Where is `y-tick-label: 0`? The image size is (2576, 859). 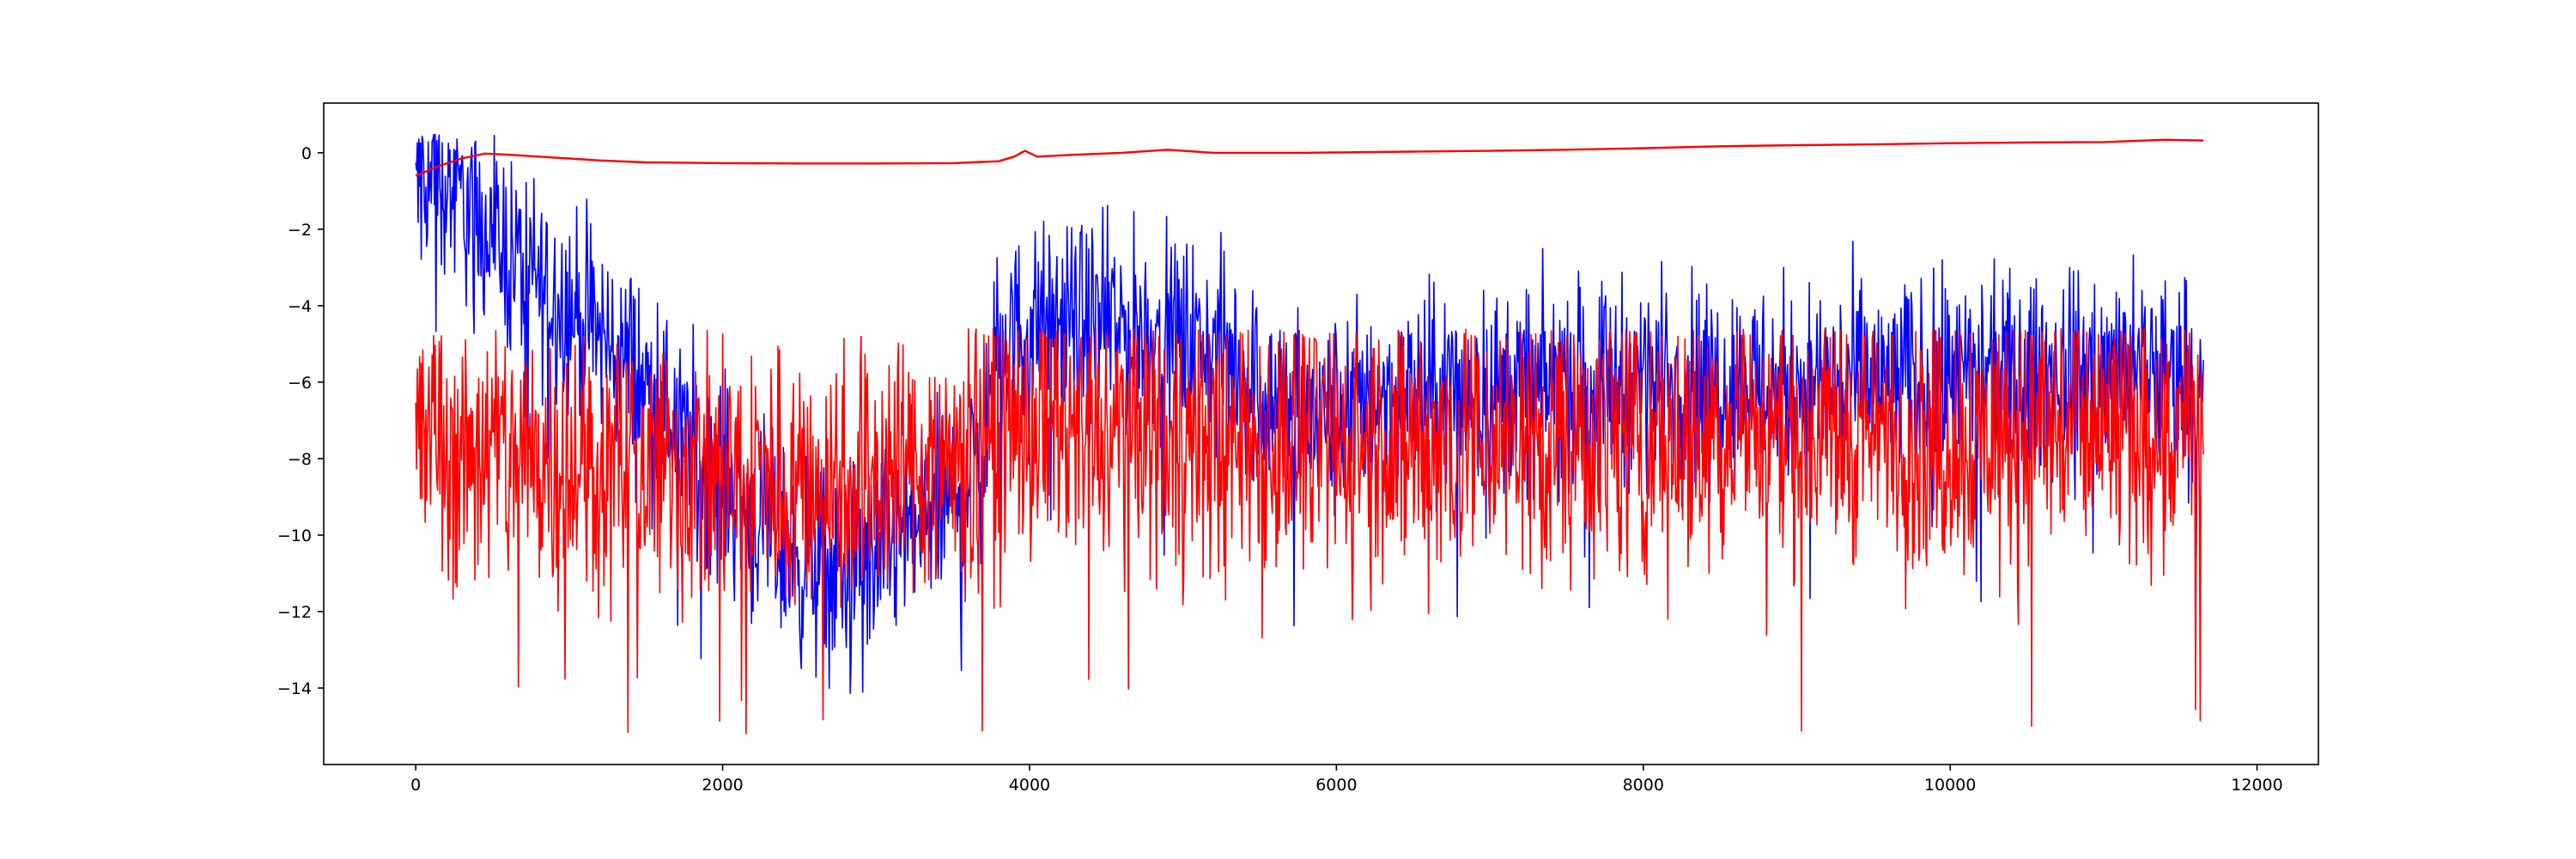
y-tick-label: 0 is located at coordinates (306, 153).